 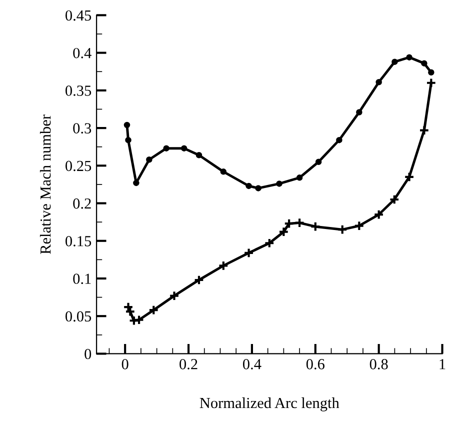 What do you see at coordinates (79, 316) in the screenshot?
I see `y-tick-label: 0.05` at bounding box center [79, 316].